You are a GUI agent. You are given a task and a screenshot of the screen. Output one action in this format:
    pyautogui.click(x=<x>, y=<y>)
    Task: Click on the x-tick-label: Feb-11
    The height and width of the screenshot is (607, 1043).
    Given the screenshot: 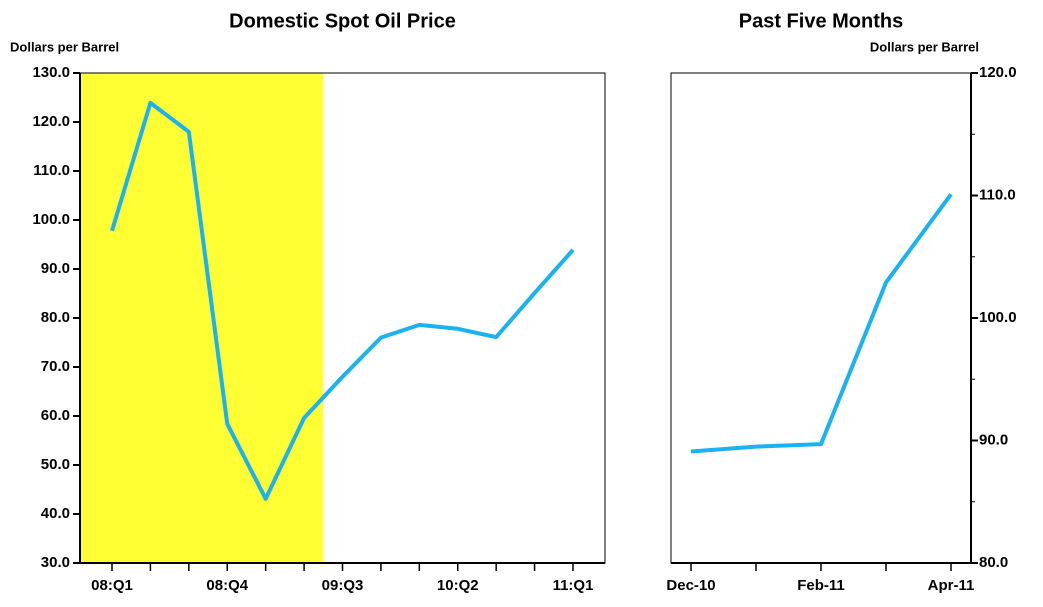 What is the action you would take?
    pyautogui.click(x=821, y=585)
    